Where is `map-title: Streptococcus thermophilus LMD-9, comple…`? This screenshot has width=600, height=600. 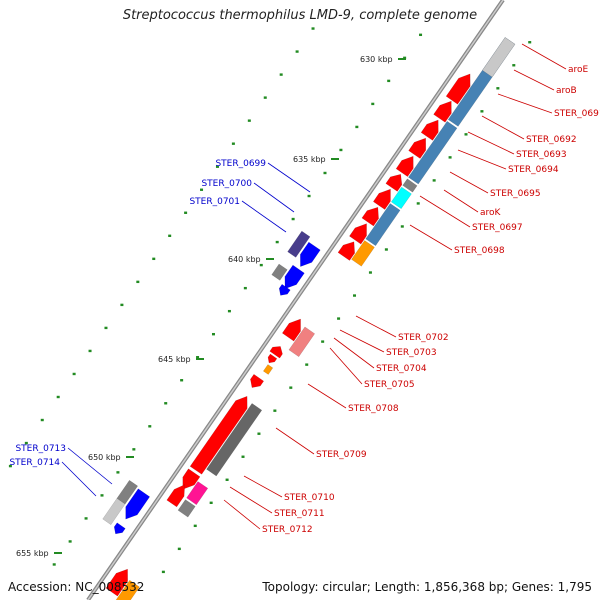
map-title: Streptococcus thermophilus LMD-9, comple… is located at coordinates (300, 15).